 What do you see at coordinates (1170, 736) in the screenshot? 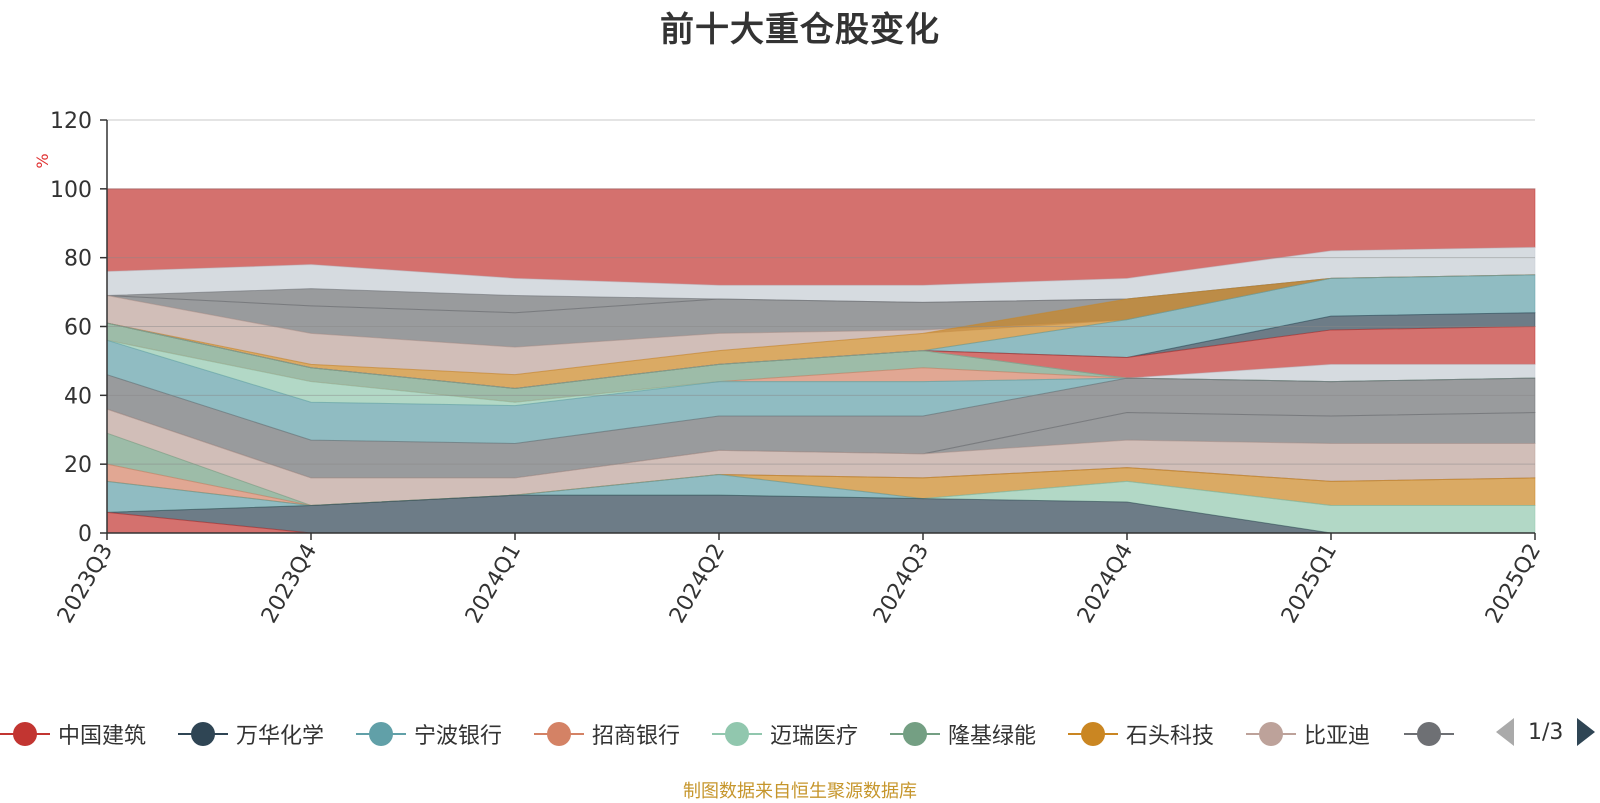
I see `legend-label: 石头科技` at bounding box center [1170, 736].